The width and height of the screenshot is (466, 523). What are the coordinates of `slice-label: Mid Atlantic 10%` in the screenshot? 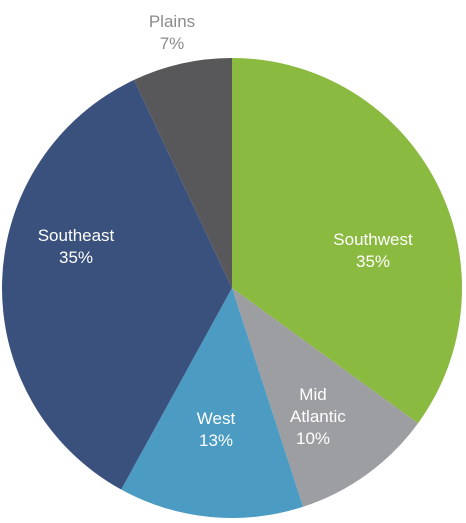 It's located at (313, 417).